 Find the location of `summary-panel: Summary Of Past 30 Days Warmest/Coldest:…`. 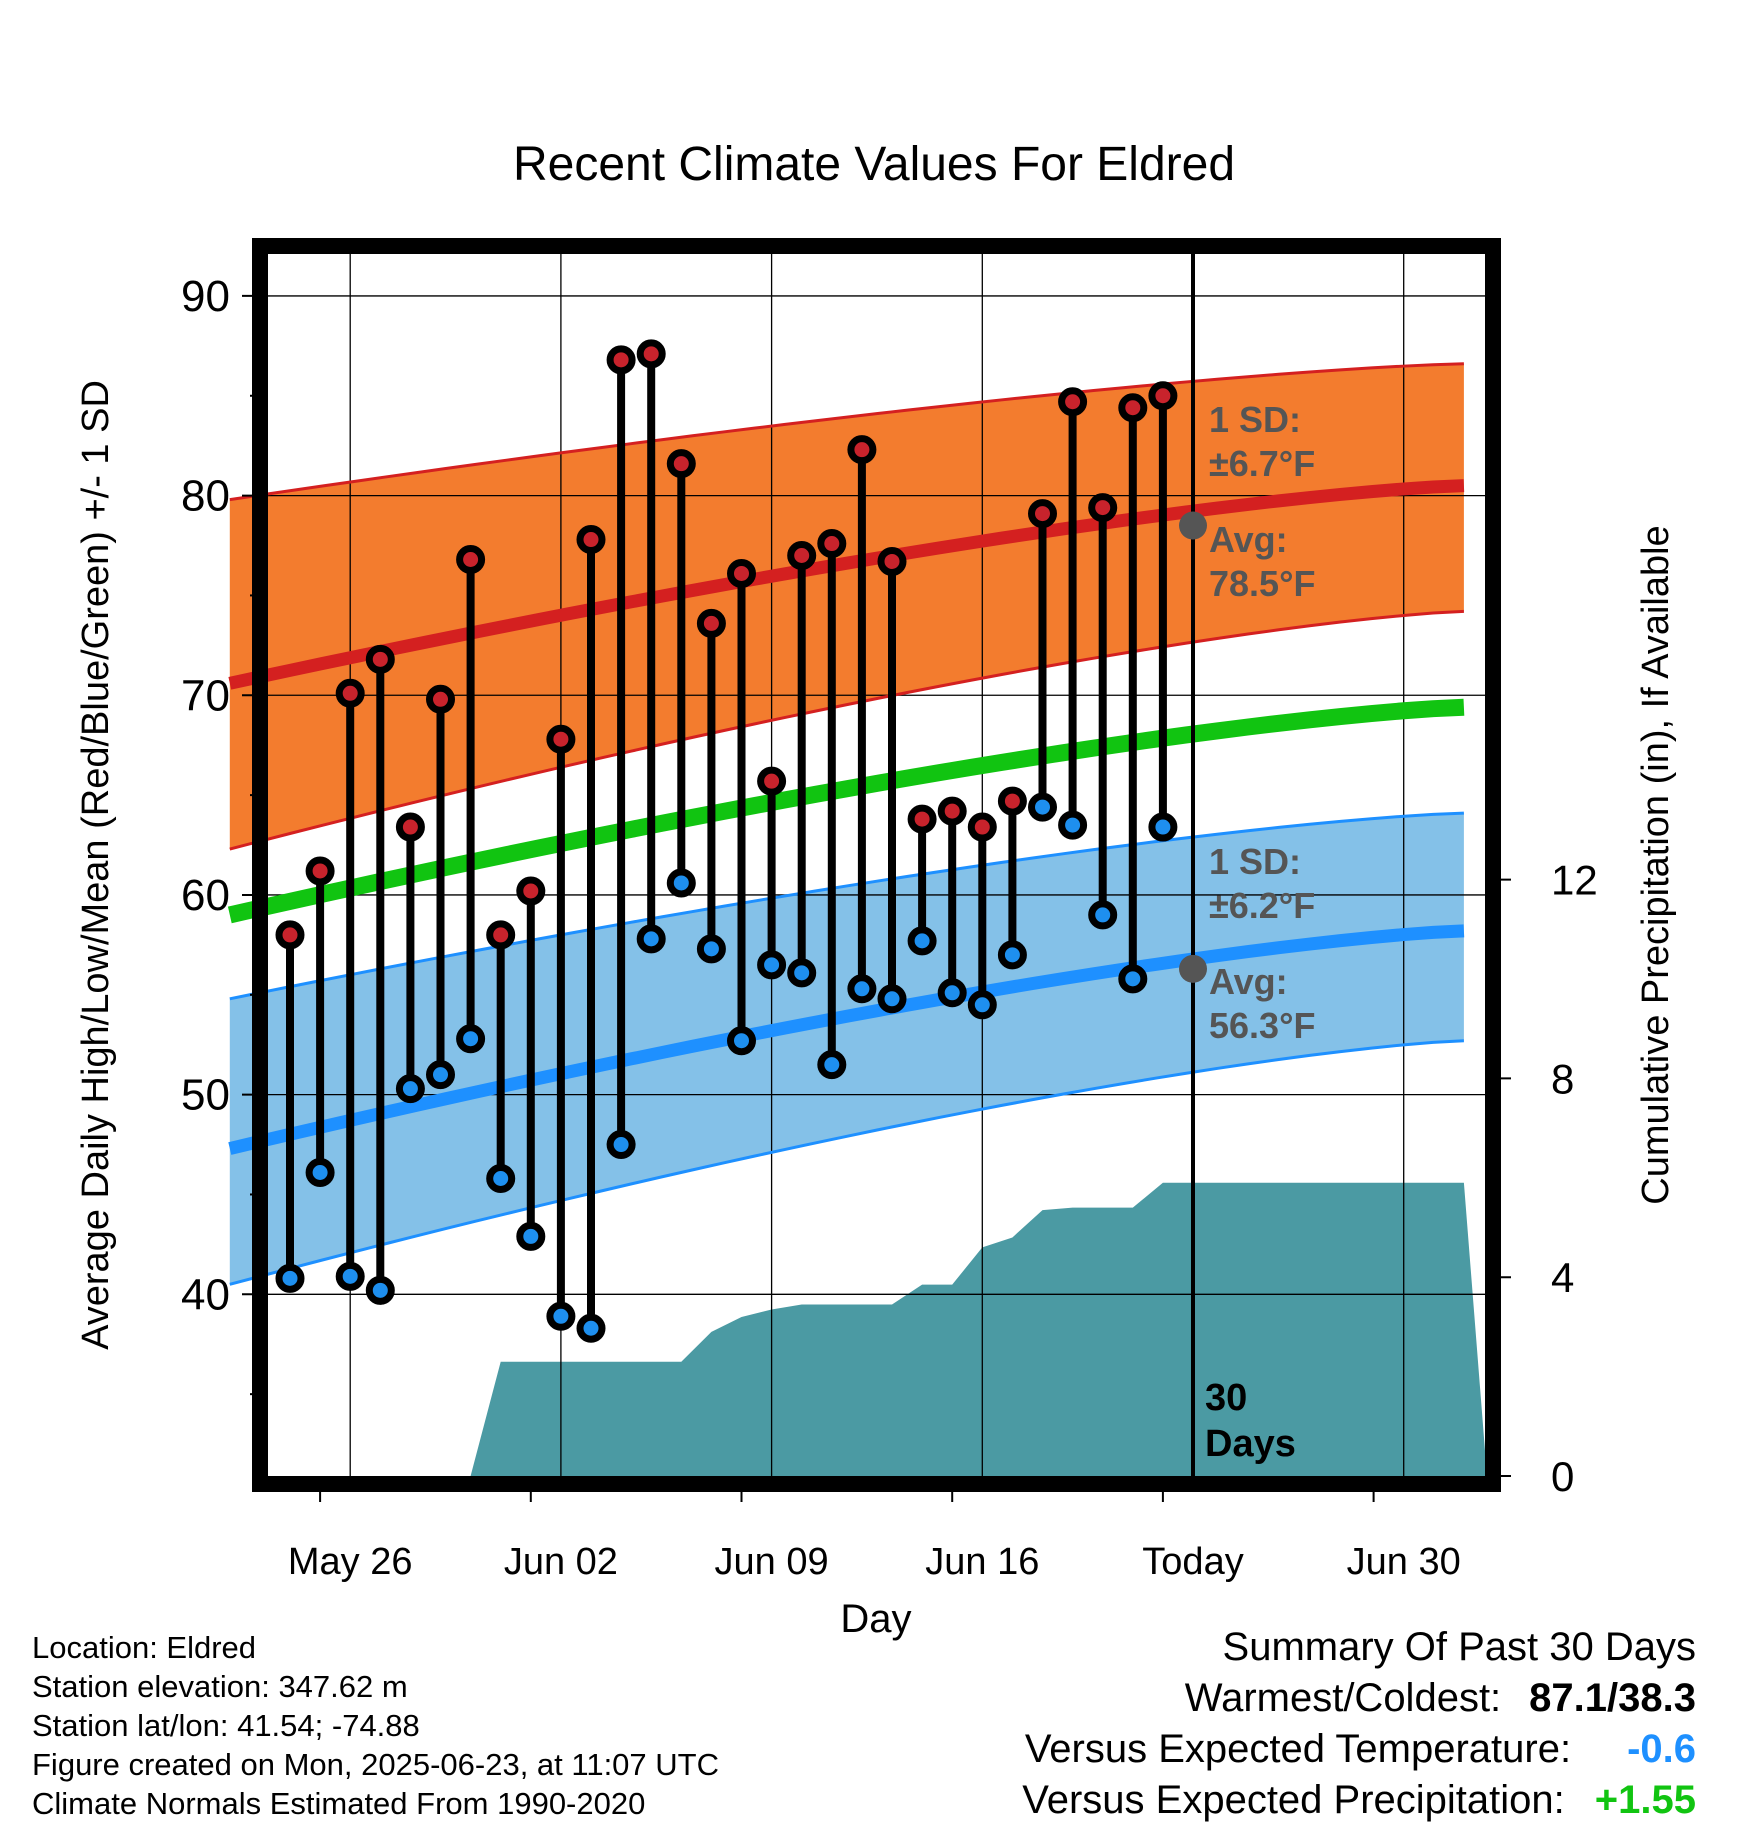

summary-panel: Summary Of Past 30 Days Warmest/Coldest:… is located at coordinates (1359, 1724).